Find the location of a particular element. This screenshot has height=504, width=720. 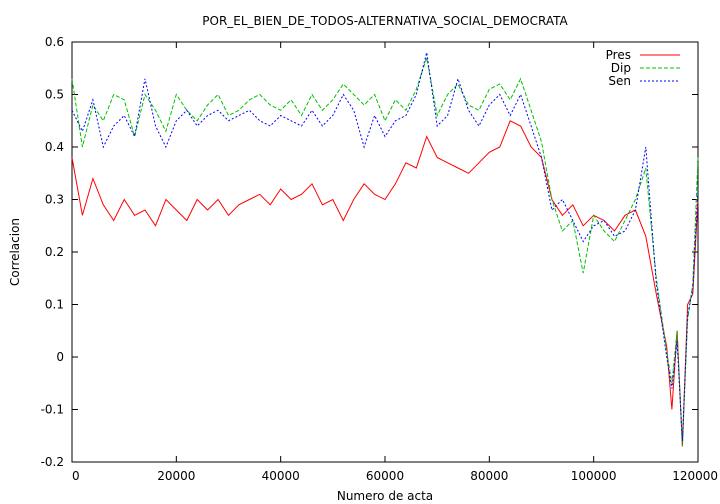

x-tick-label: 40000 is located at coordinates (281, 476).